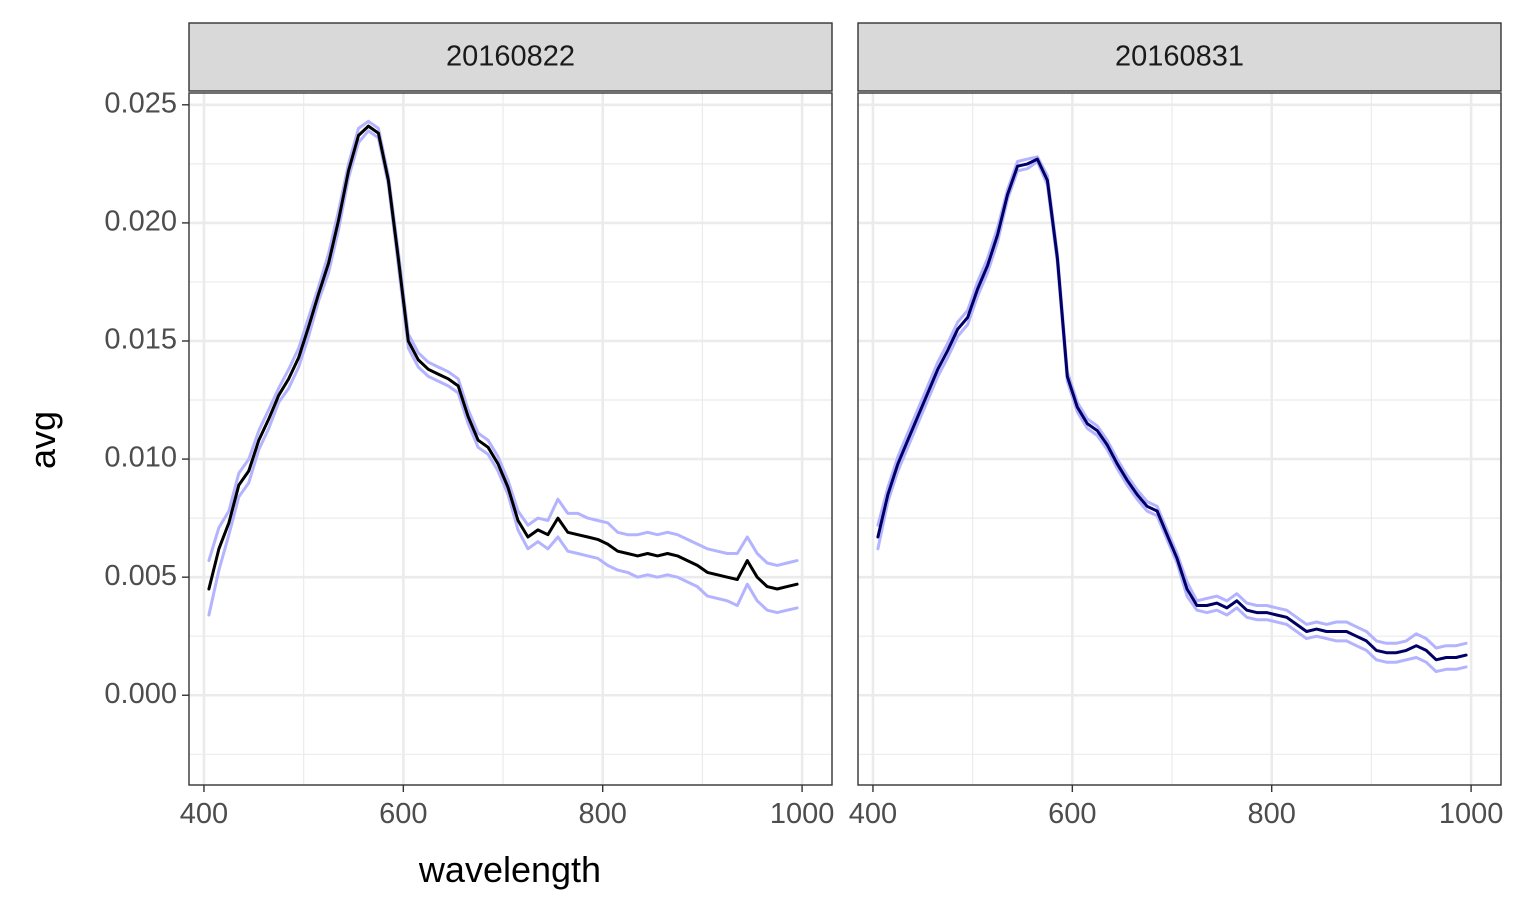  I want to click on y-tick-label: 0.025, so click(140, 103).